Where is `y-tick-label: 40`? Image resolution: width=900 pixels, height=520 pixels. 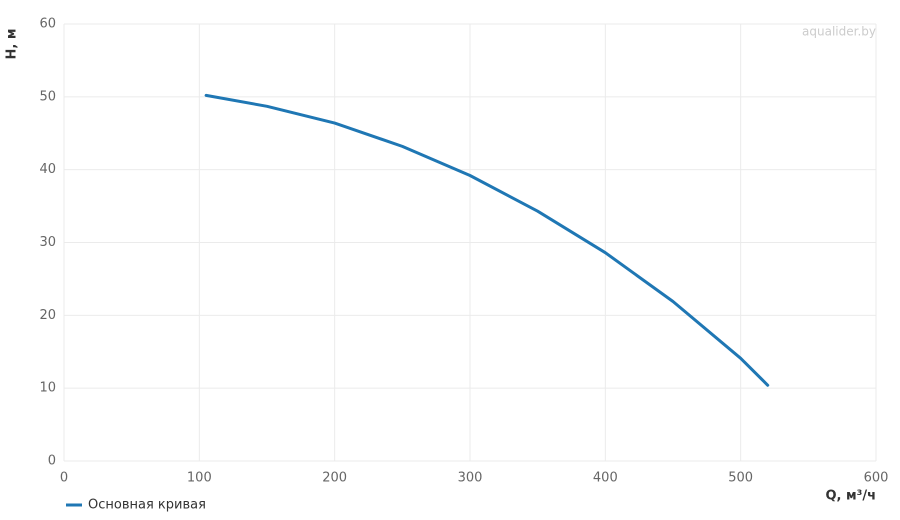 y-tick-label: 40 is located at coordinates (47, 169).